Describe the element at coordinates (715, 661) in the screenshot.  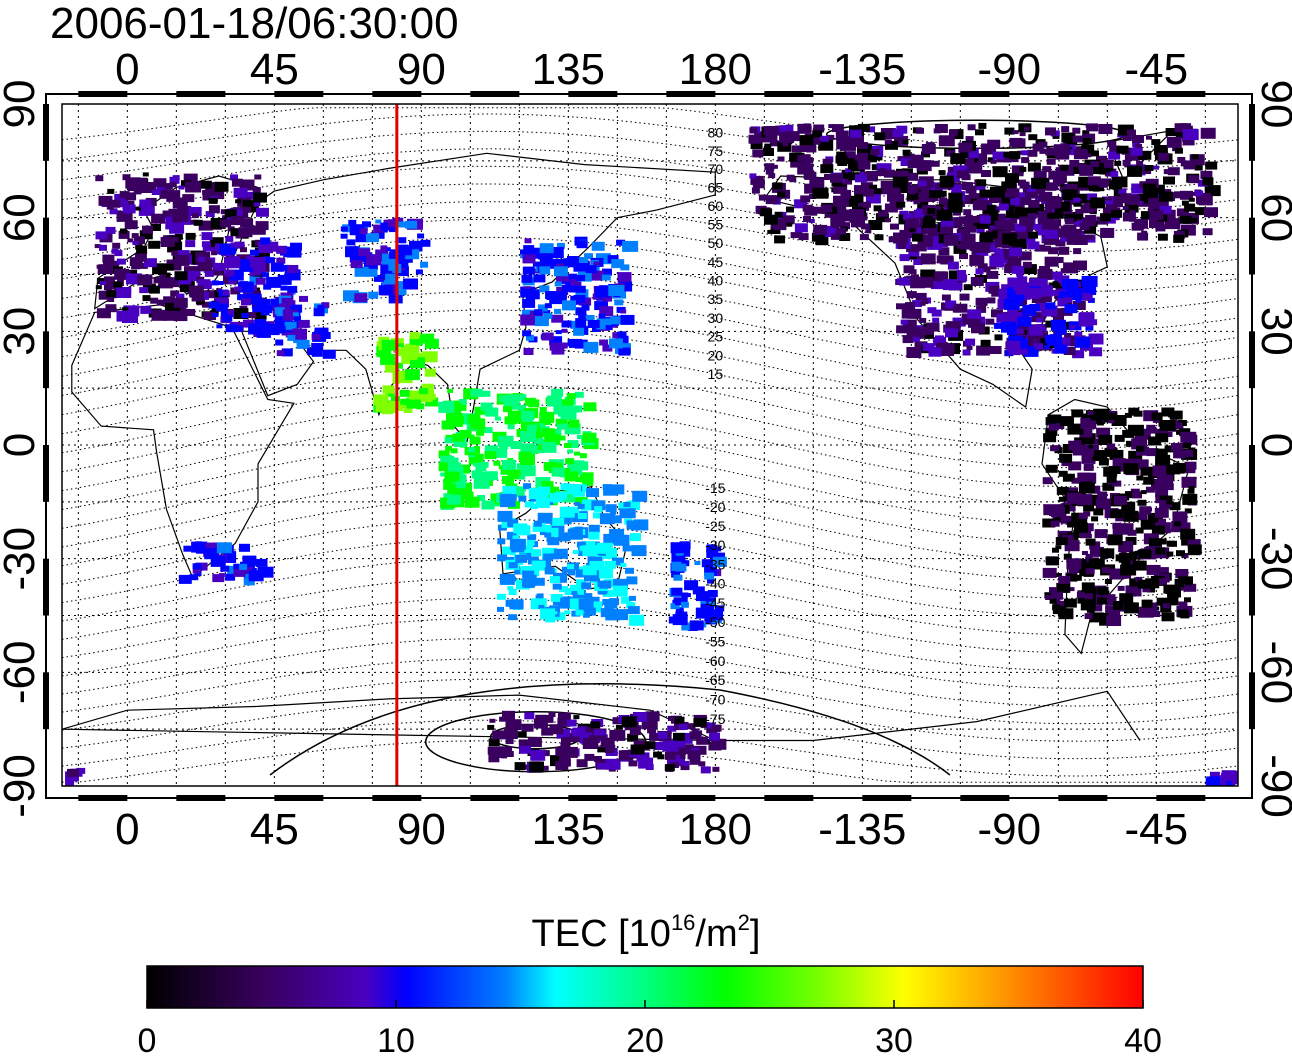
I see `magnetic-latitude-label: -60` at that location.